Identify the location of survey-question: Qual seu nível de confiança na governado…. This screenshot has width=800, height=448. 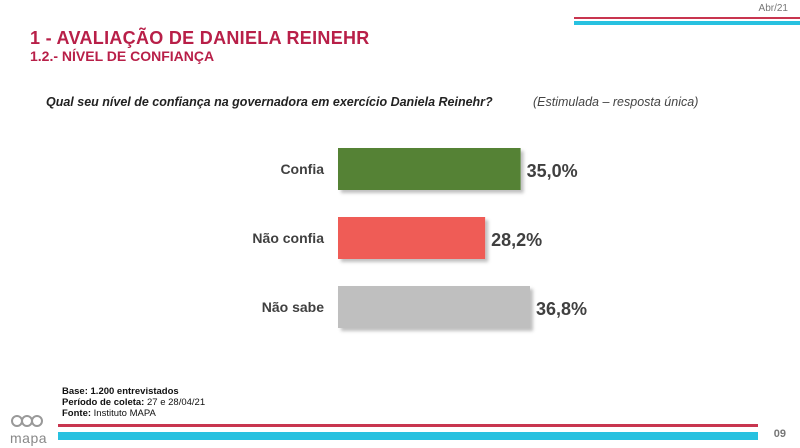
(269, 102).